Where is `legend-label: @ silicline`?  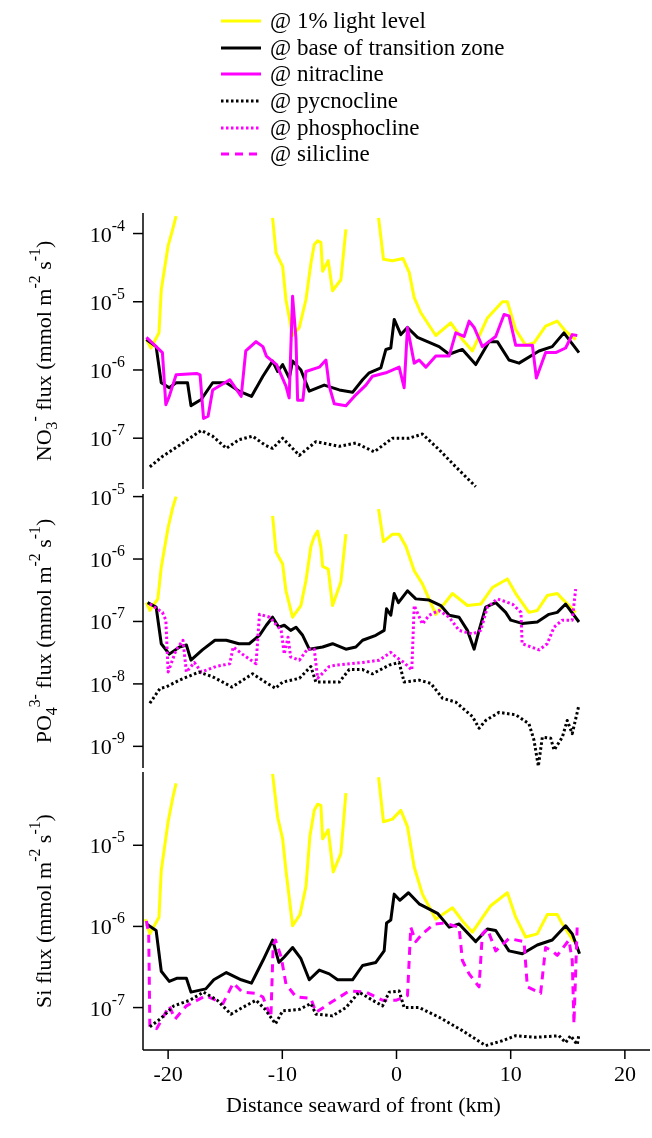
legend-label: @ silicline is located at coordinates (320, 154).